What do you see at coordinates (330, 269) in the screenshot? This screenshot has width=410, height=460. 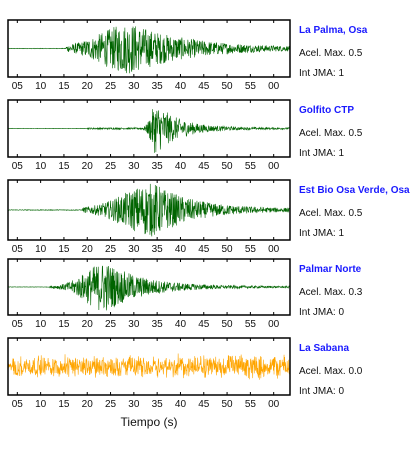 I see `station-name: Palmar Norte` at bounding box center [330, 269].